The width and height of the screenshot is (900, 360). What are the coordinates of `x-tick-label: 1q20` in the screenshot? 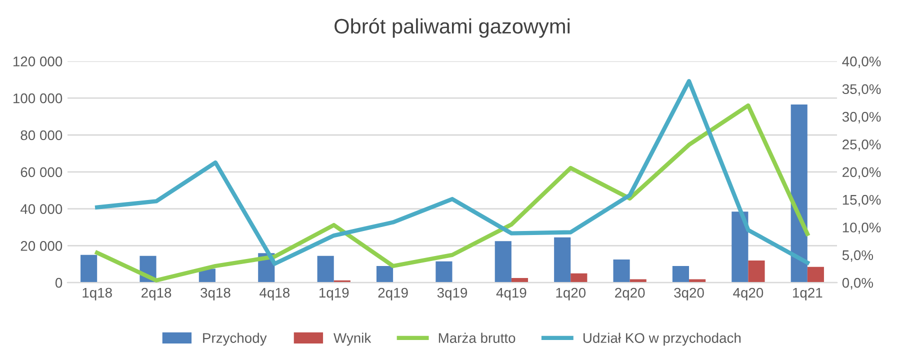 It's located at (571, 294).